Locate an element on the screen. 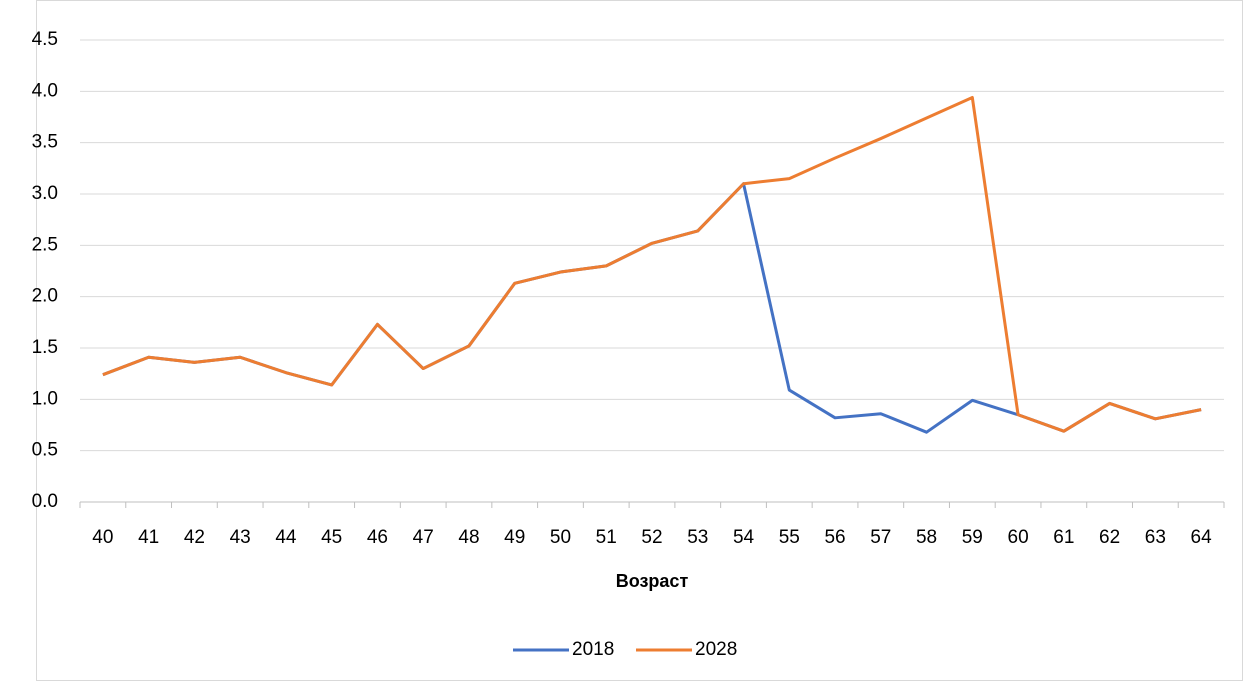 This screenshot has width=1243, height=681. x-tick-label: 52 is located at coordinates (651, 537).